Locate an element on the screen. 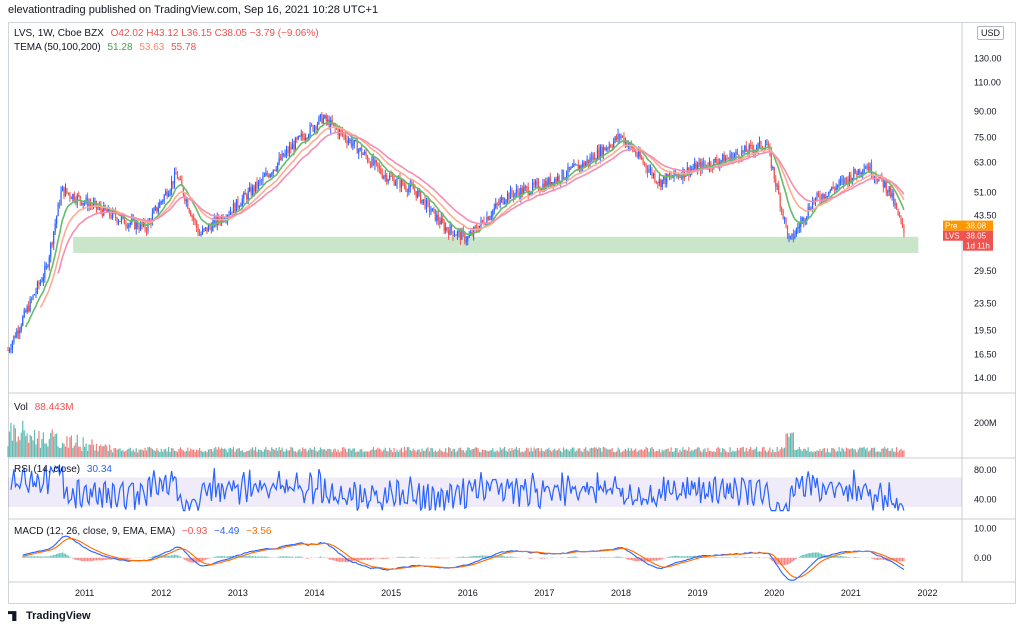 Image resolution: width=1024 pixels, height=630 pixels. support-zone is located at coordinates (496, 244).